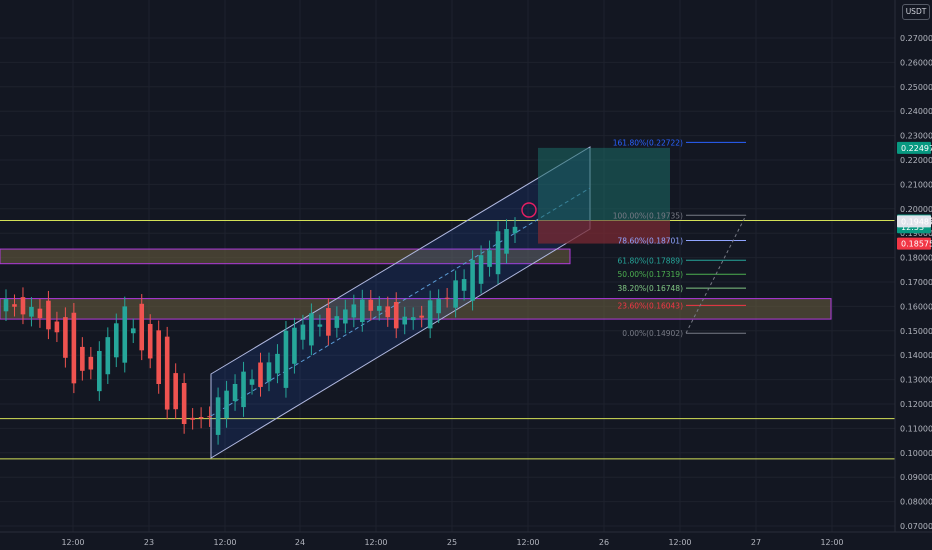  What do you see at coordinates (604, 184) in the screenshot?
I see `take-profit-area` at bounding box center [604, 184].